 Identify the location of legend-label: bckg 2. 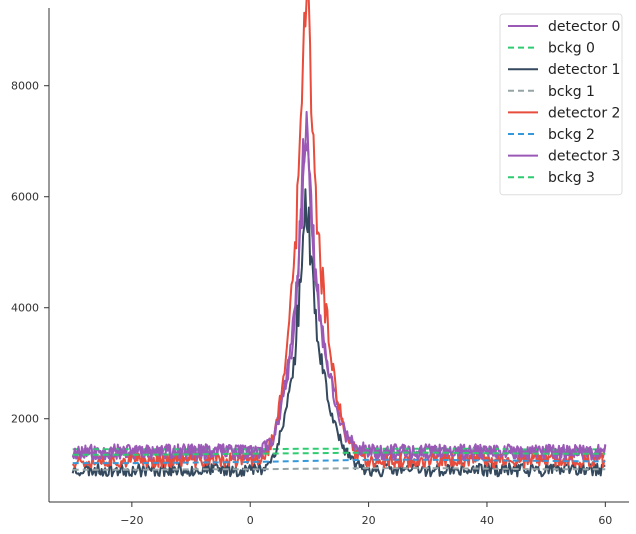
(571, 135).